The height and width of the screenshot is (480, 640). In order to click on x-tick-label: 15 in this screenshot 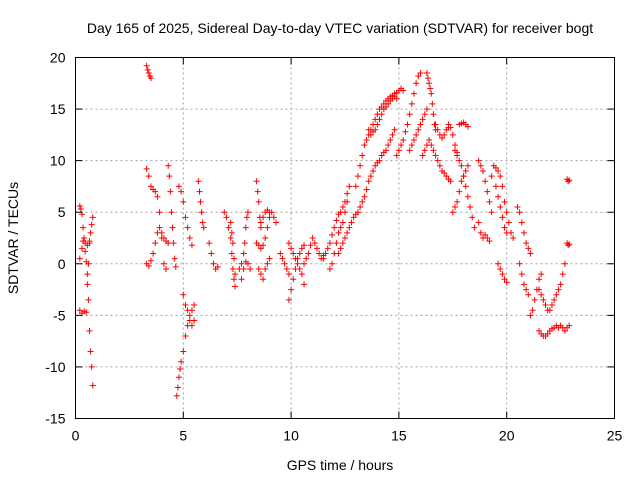, I will do `click(399, 436)`.